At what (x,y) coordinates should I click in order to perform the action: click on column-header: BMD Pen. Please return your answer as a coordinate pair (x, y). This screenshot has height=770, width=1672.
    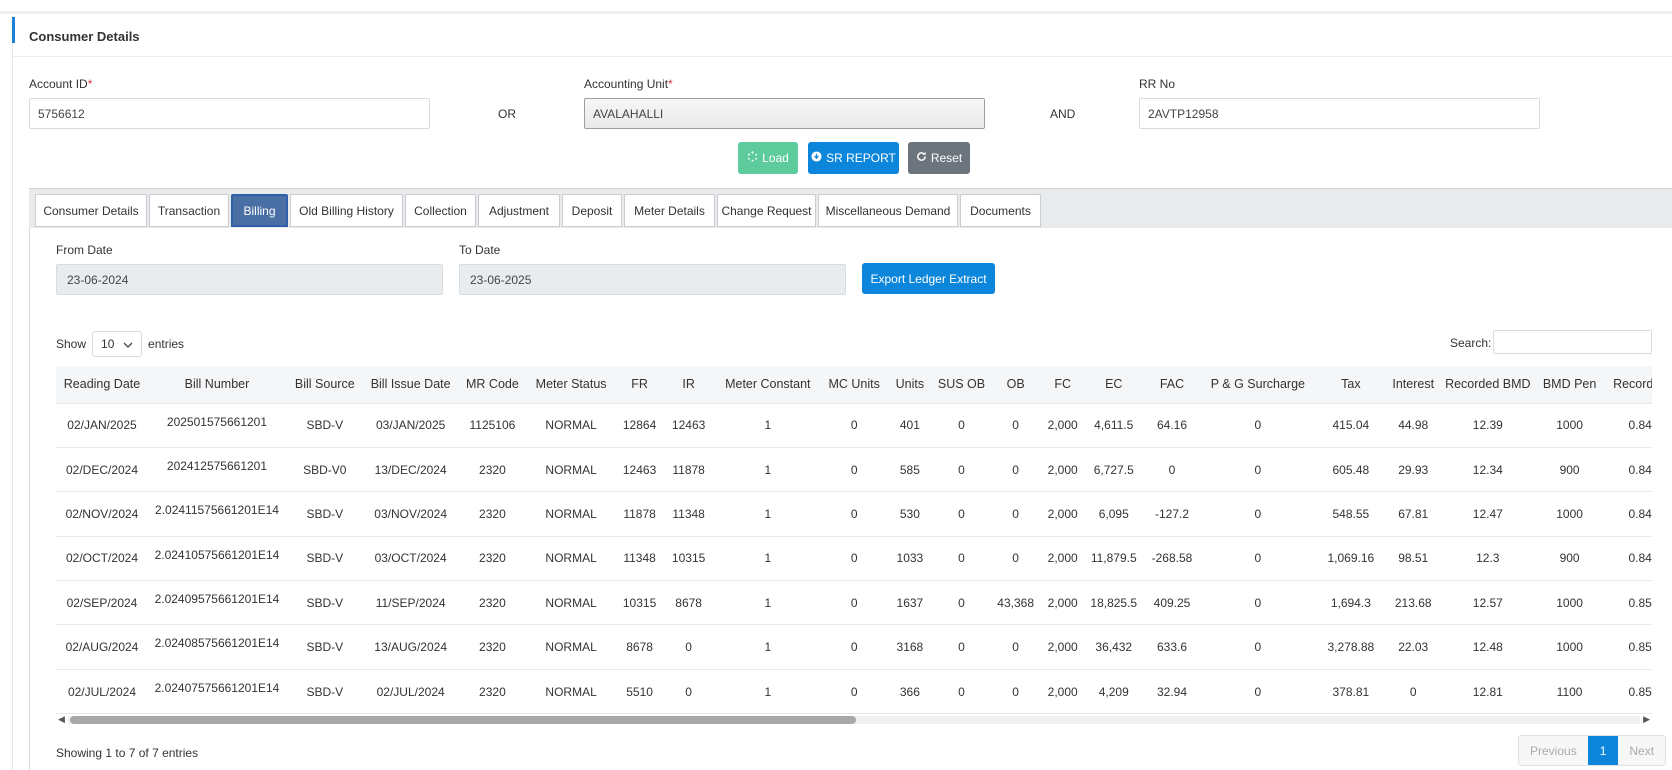
    Looking at the image, I should click on (1569, 385).